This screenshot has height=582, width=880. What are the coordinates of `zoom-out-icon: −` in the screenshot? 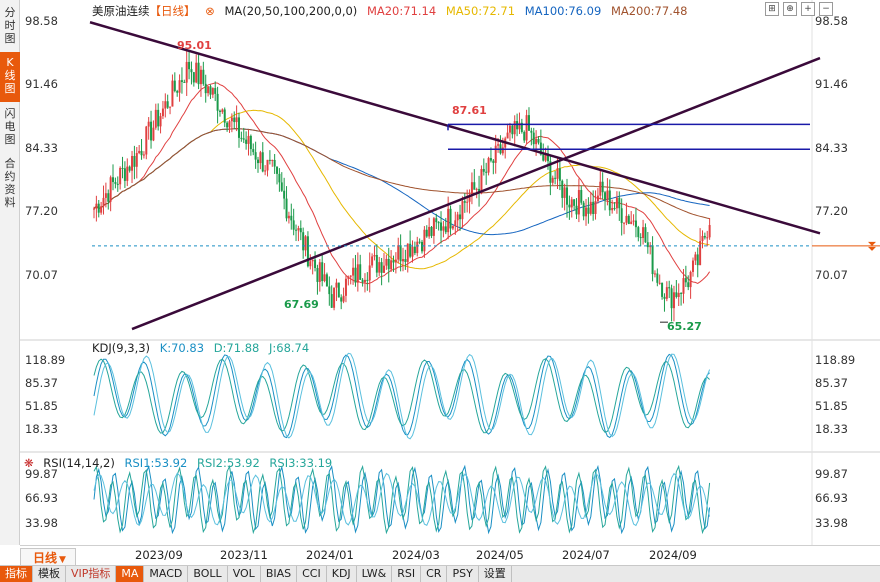 It's located at (826, 9).